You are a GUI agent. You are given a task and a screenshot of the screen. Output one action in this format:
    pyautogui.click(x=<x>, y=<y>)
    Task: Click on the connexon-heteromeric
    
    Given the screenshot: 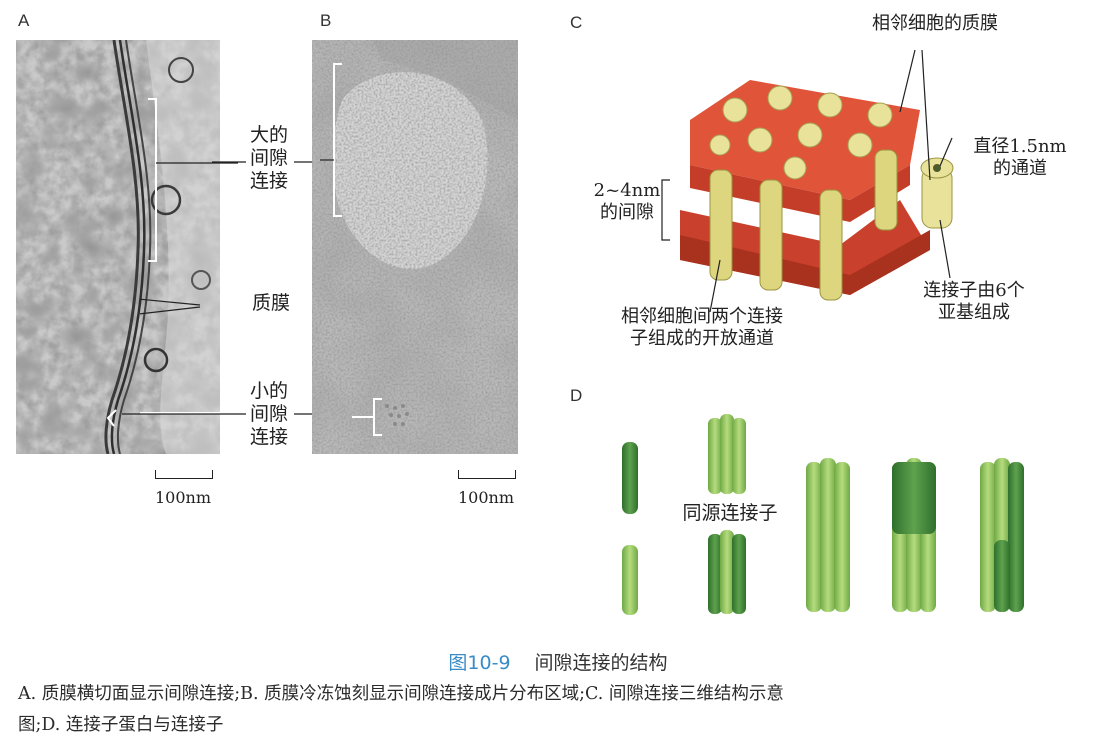 What is the action you would take?
    pyautogui.click(x=727, y=572)
    